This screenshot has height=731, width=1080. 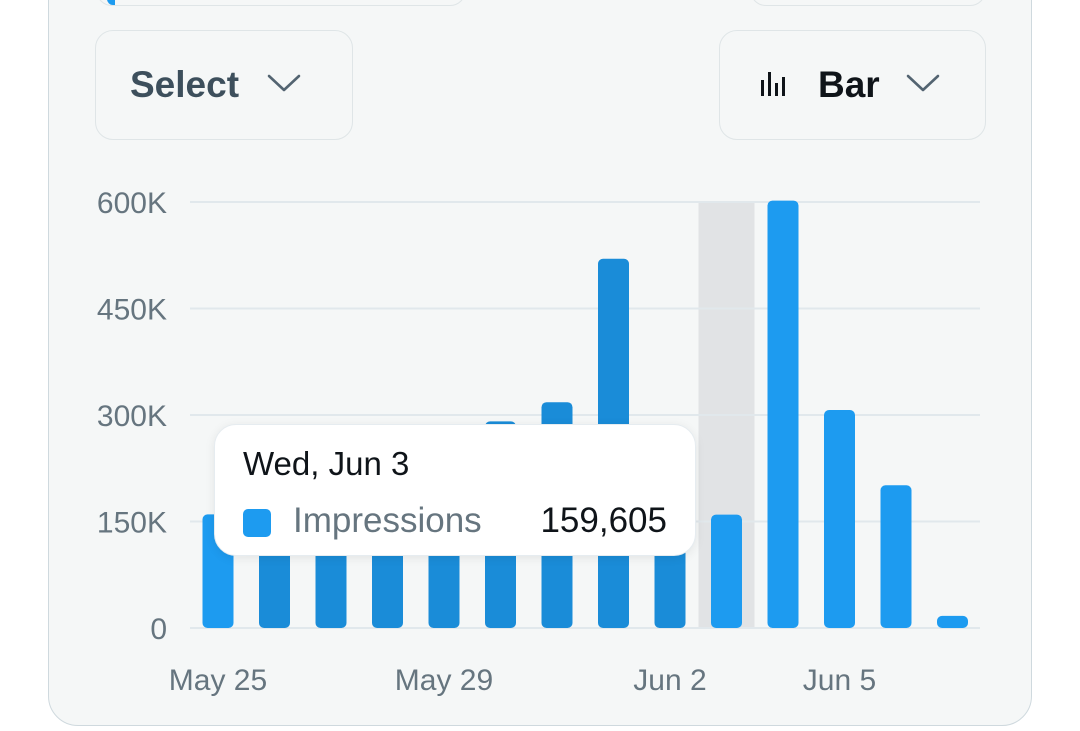 I want to click on chart-type-dropdown: Bar, so click(x=852, y=85).